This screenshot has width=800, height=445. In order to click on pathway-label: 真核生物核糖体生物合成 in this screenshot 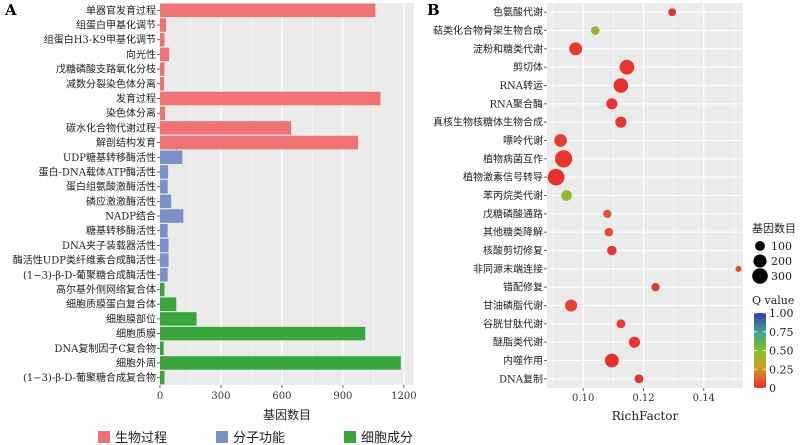, I will do `click(488, 122)`.